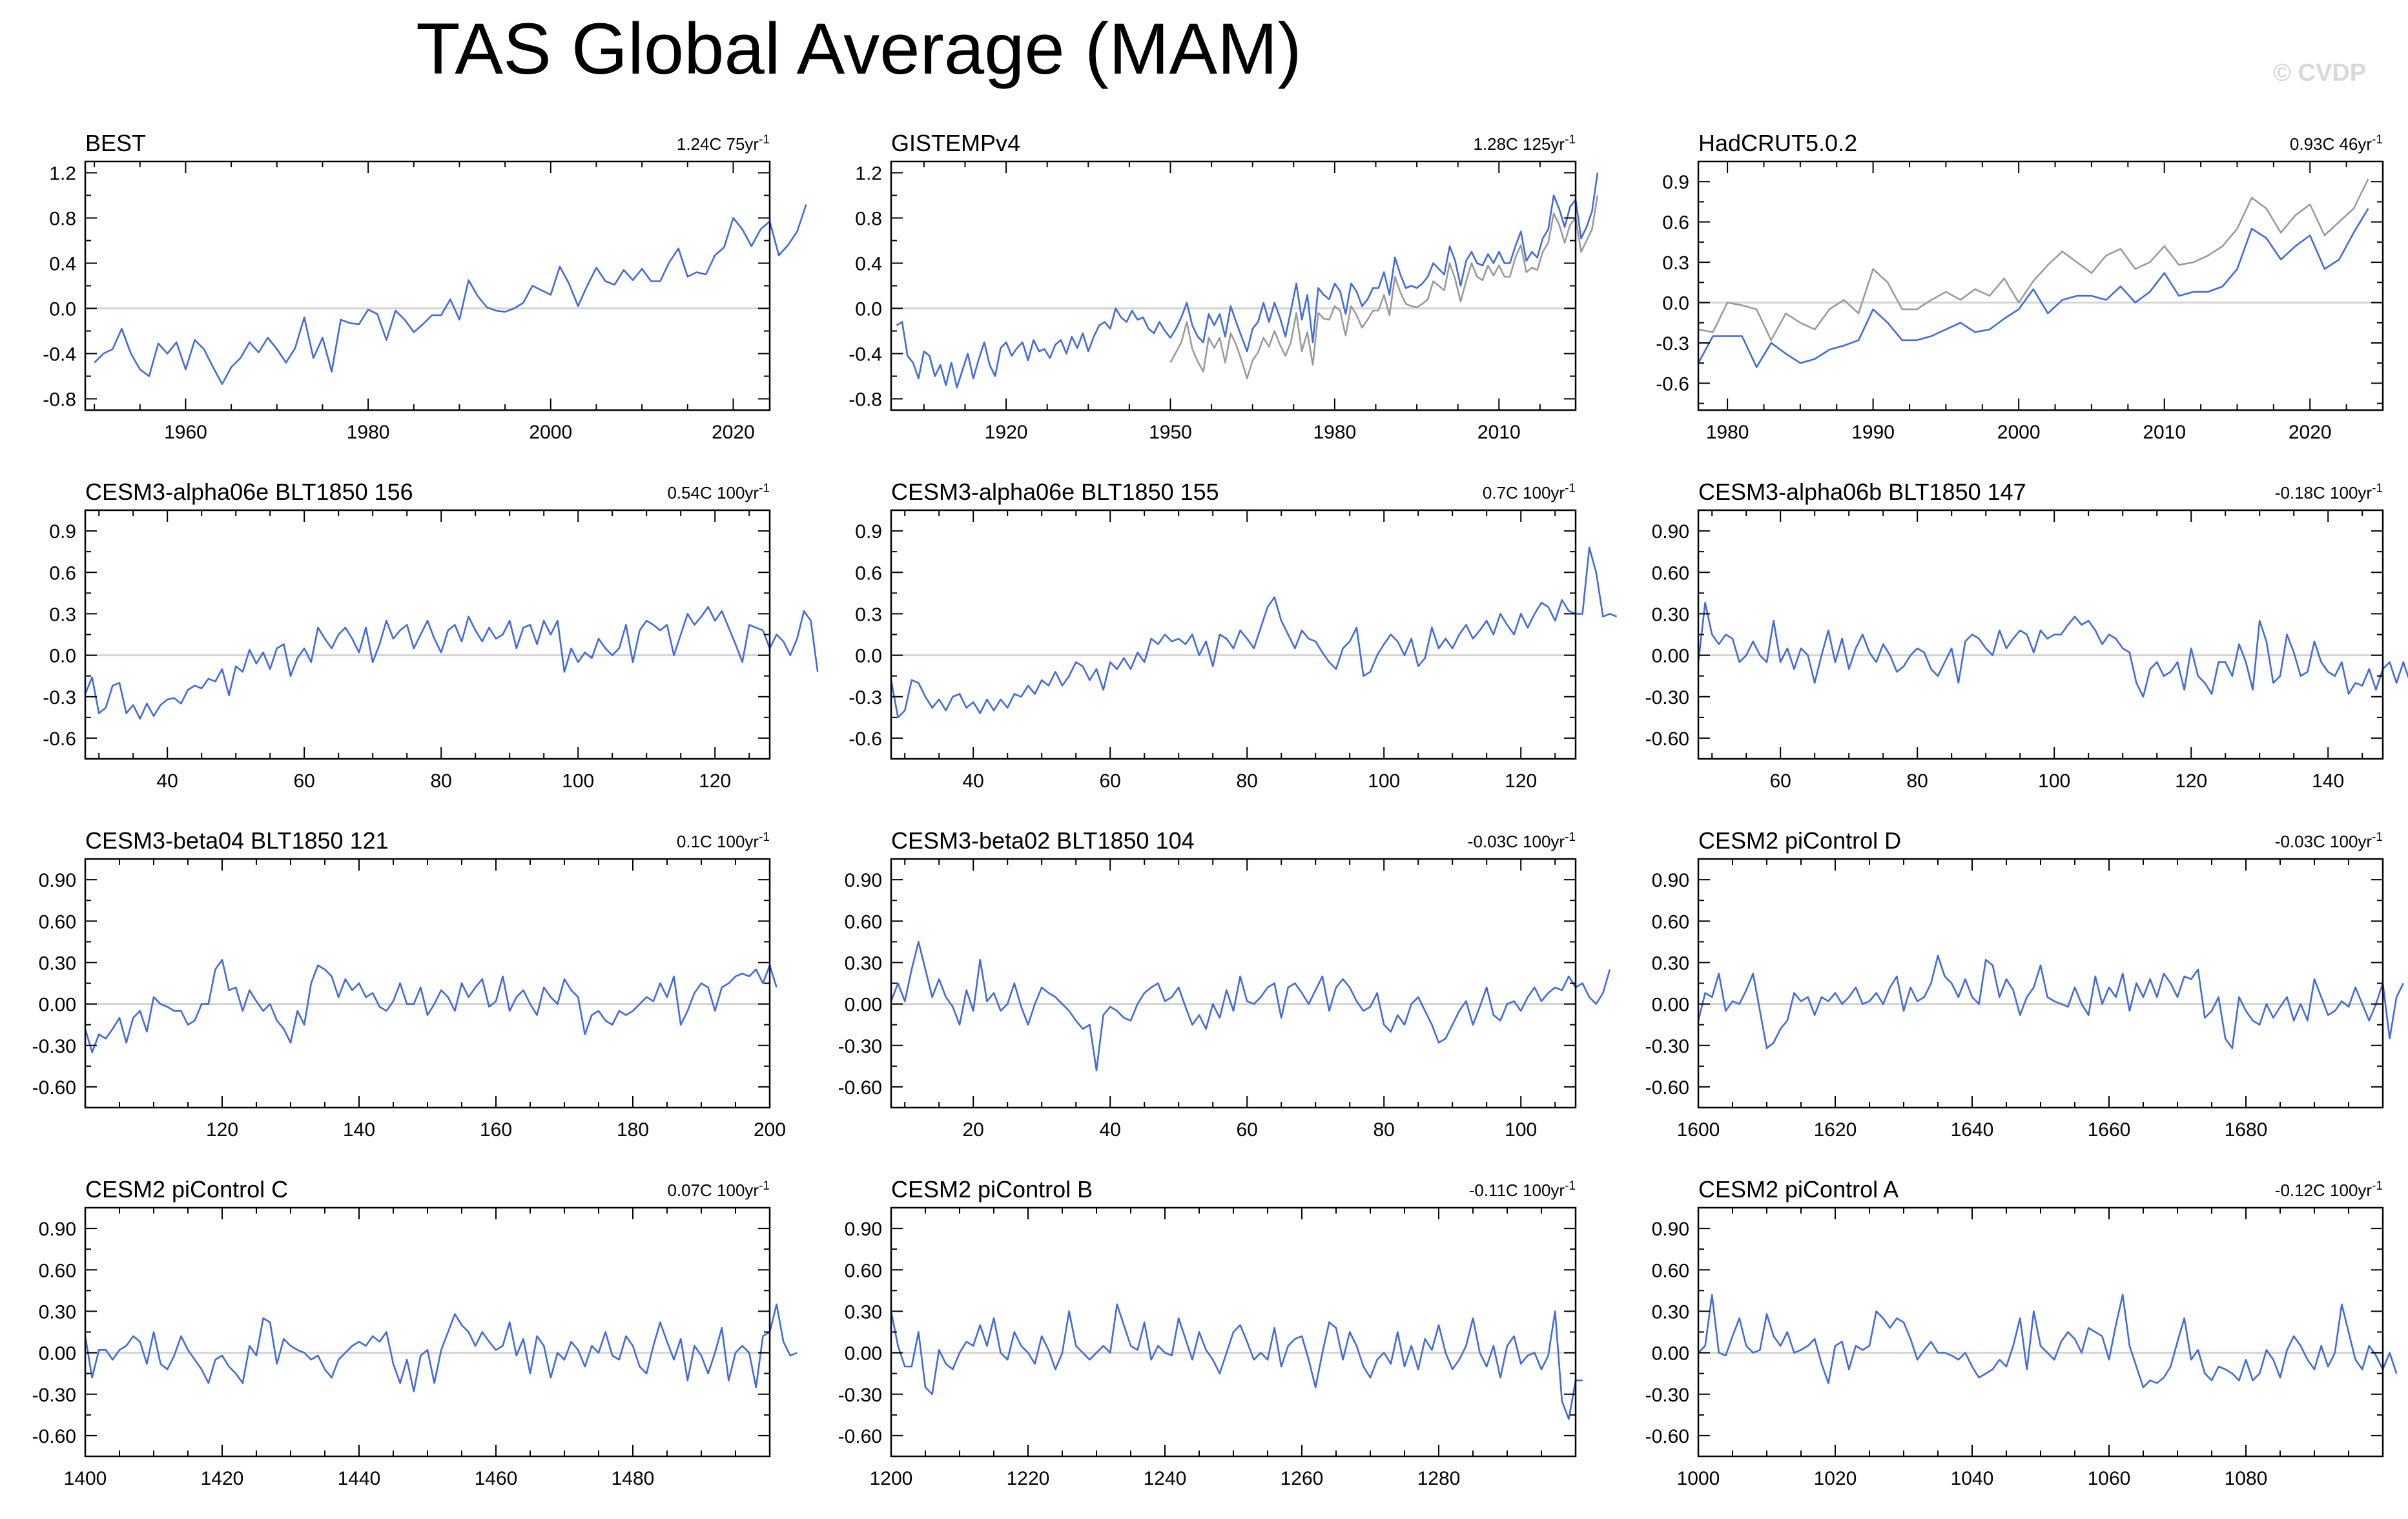  What do you see at coordinates (1007, 432) in the screenshot?
I see `x-tick-label: 1920` at bounding box center [1007, 432].